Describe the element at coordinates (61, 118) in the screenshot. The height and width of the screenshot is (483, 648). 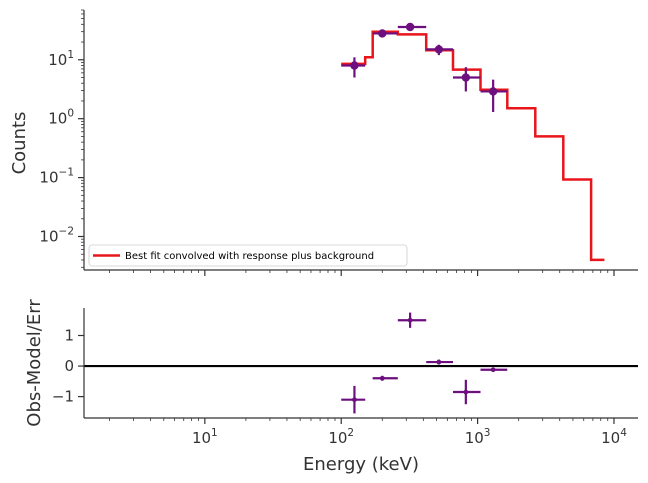
I see `counts-y-tick-label: 10⁰` at that location.